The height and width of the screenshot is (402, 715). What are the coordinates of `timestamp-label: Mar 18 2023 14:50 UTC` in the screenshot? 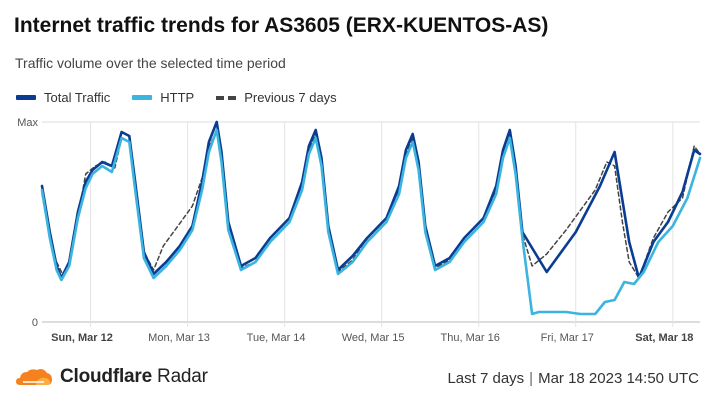 It's located at (618, 378).